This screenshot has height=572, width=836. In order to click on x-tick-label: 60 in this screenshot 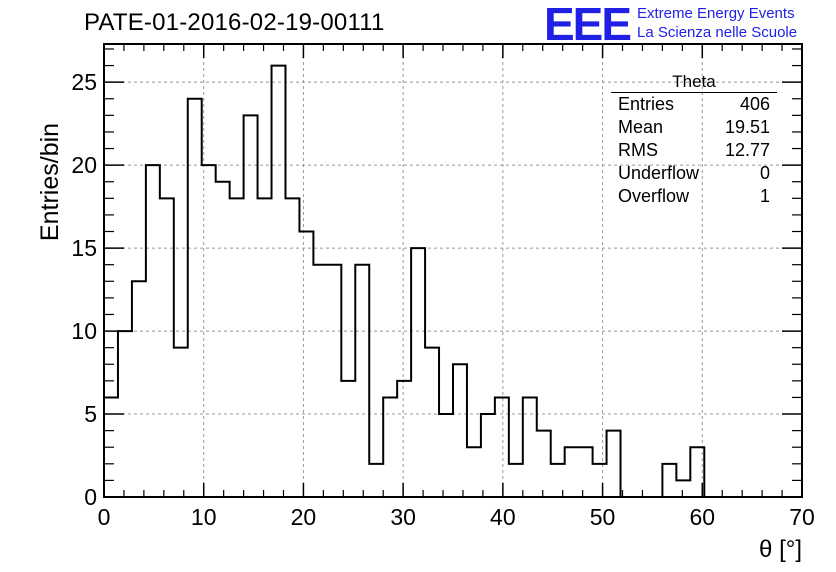, I will do `click(702, 517)`.